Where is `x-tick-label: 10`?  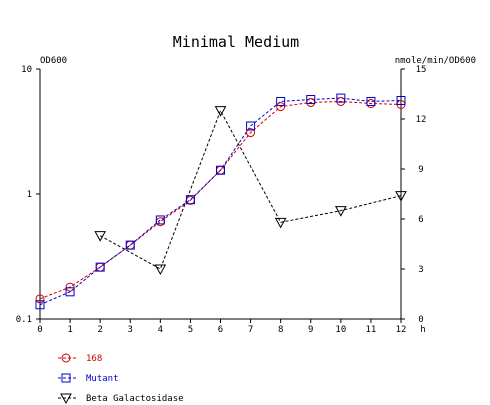
x-tick-label: 10 is located at coordinates (340, 330).